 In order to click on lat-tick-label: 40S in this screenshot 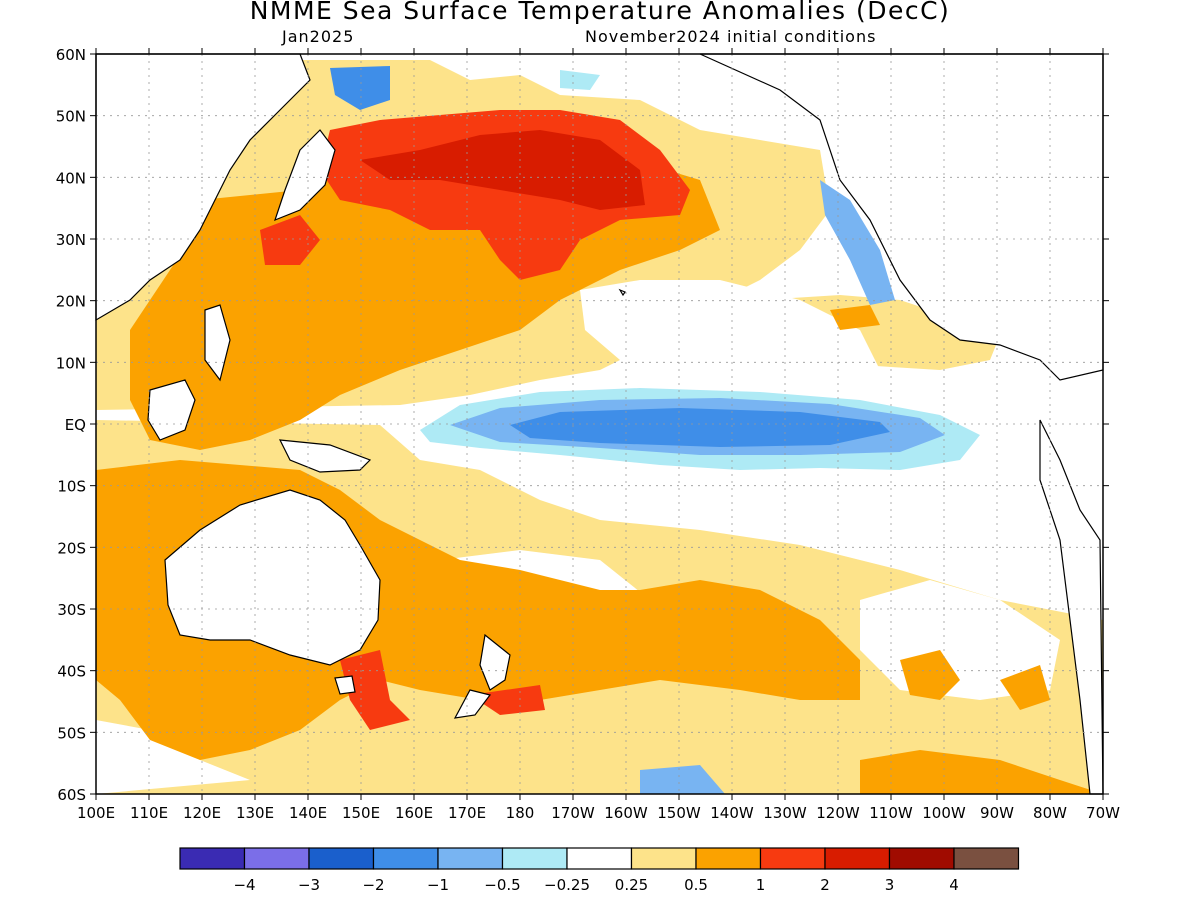, I will do `click(71, 672)`.